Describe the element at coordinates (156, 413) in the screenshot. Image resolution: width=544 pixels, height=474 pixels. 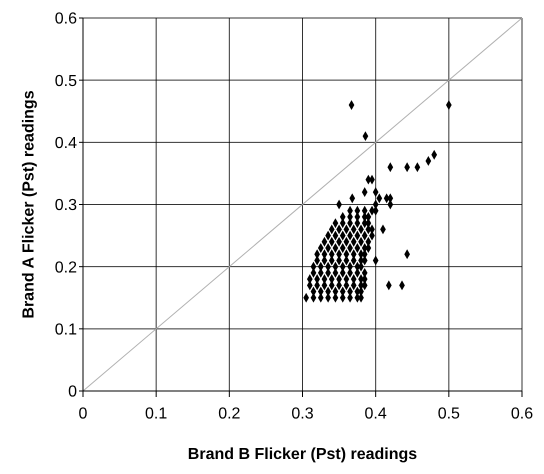
I see `x-tick-label: 0.1` at that location.